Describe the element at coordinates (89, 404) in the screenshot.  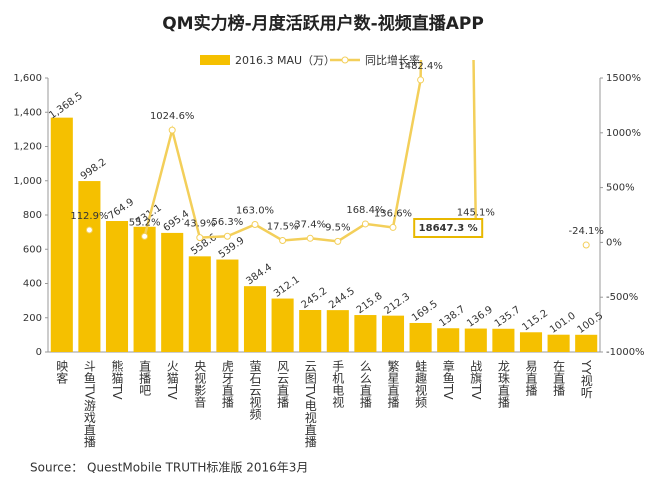
I see `x-tick-label: 斗鱼TV游戏直播` at that location.